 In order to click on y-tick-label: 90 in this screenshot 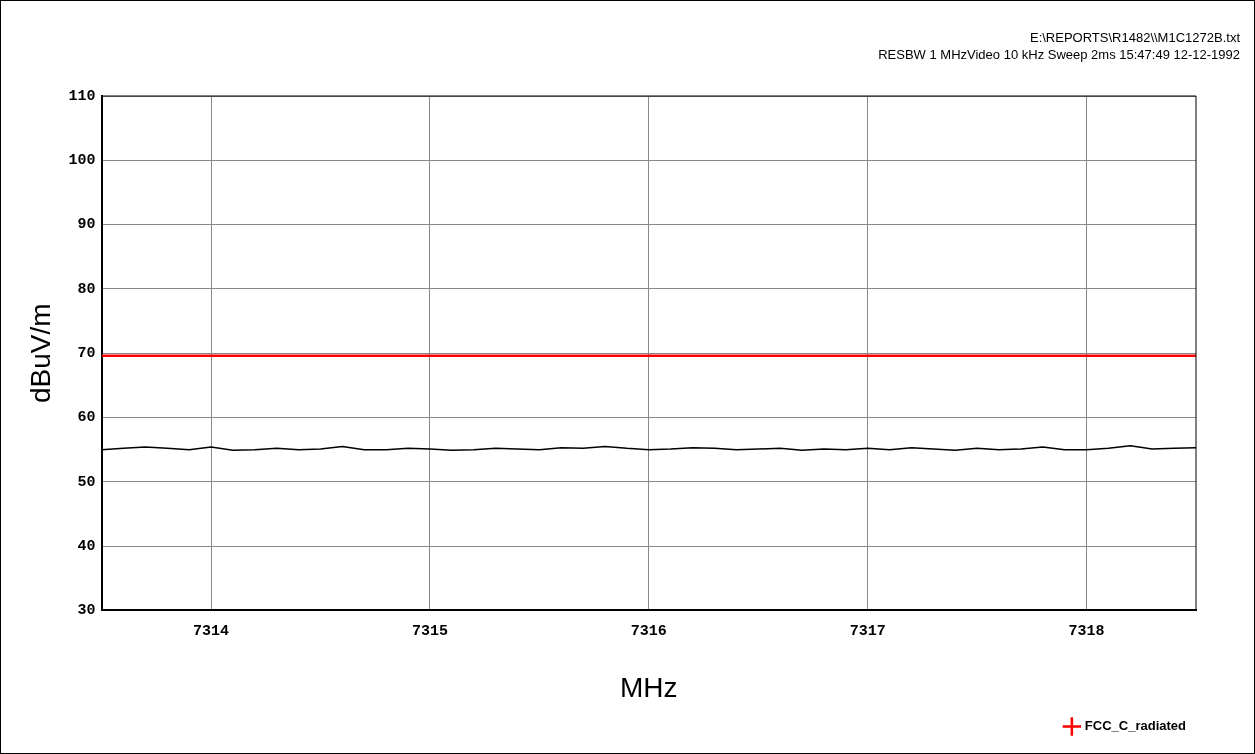, I will do `click(86, 225)`.